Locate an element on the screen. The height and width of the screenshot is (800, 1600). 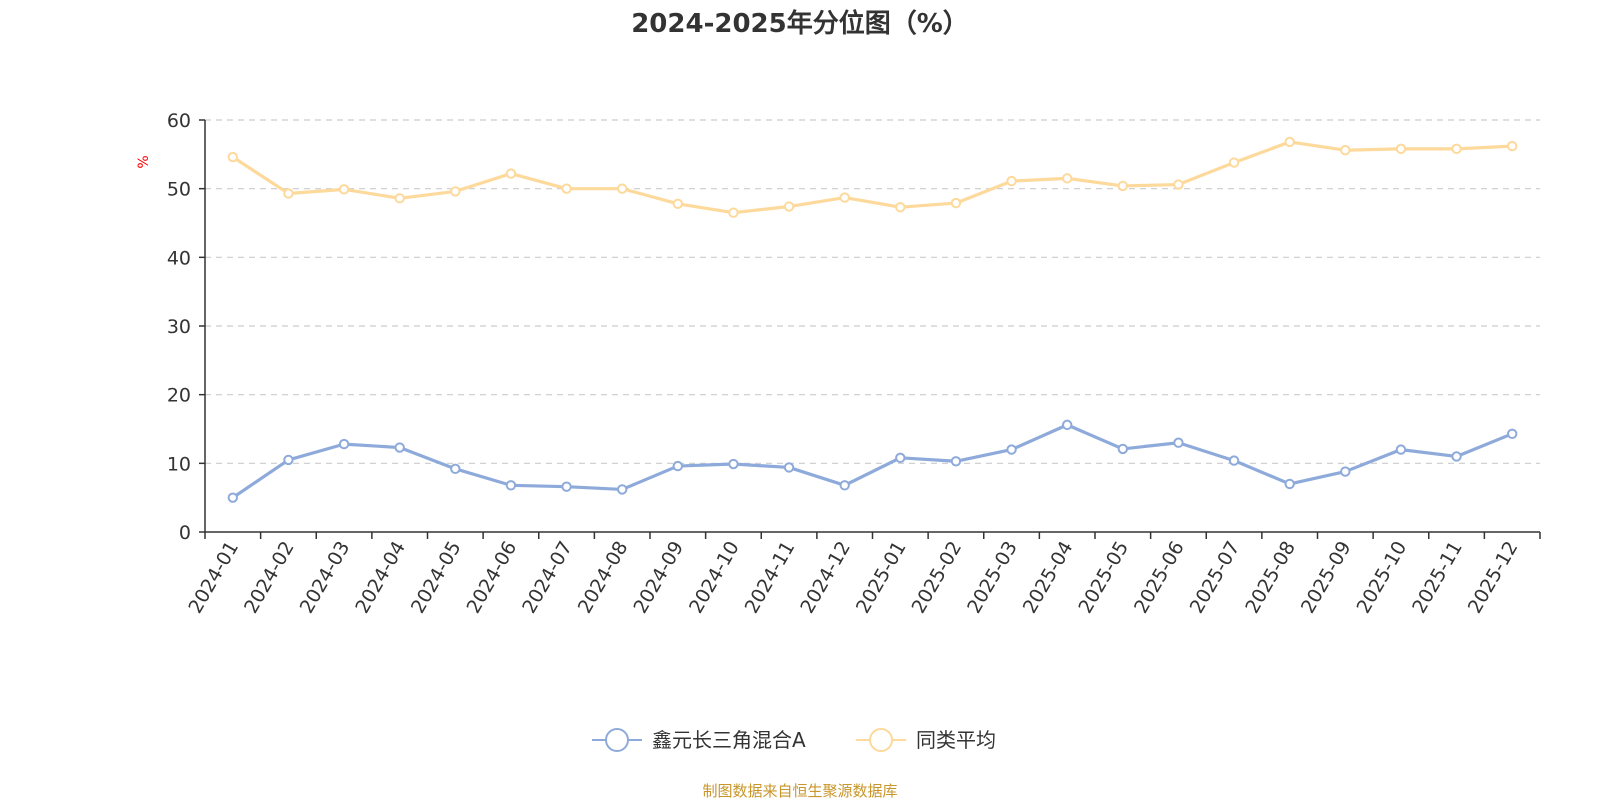
chart-title: 2024-2025年分位图（%） is located at coordinates (800, 23).